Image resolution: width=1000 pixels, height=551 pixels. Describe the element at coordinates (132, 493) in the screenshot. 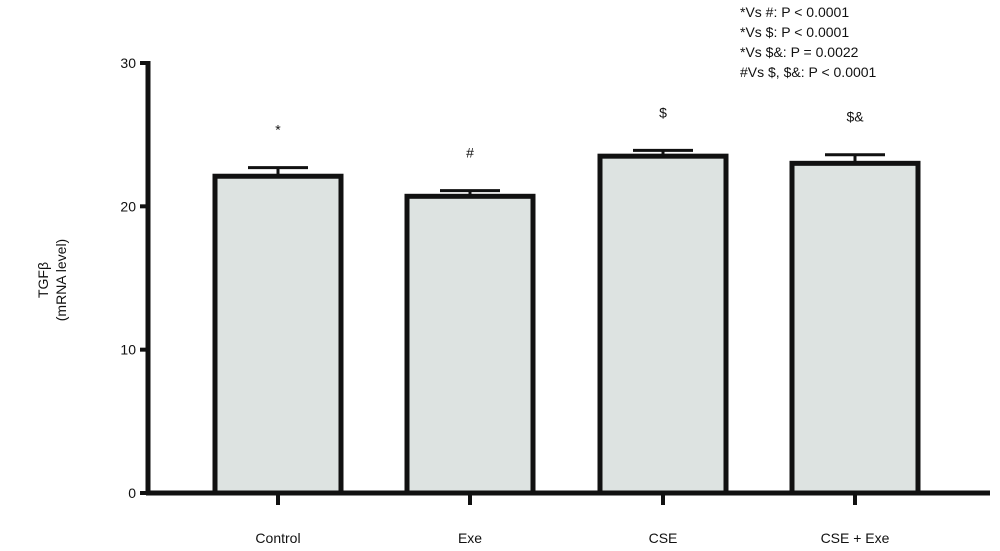

I see `y-tick-label: 0` at that location.